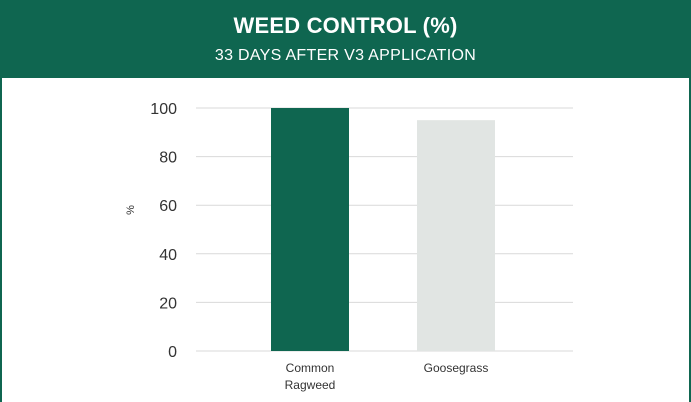  What do you see at coordinates (310, 368) in the screenshot?
I see `x-category-line: Common` at bounding box center [310, 368].